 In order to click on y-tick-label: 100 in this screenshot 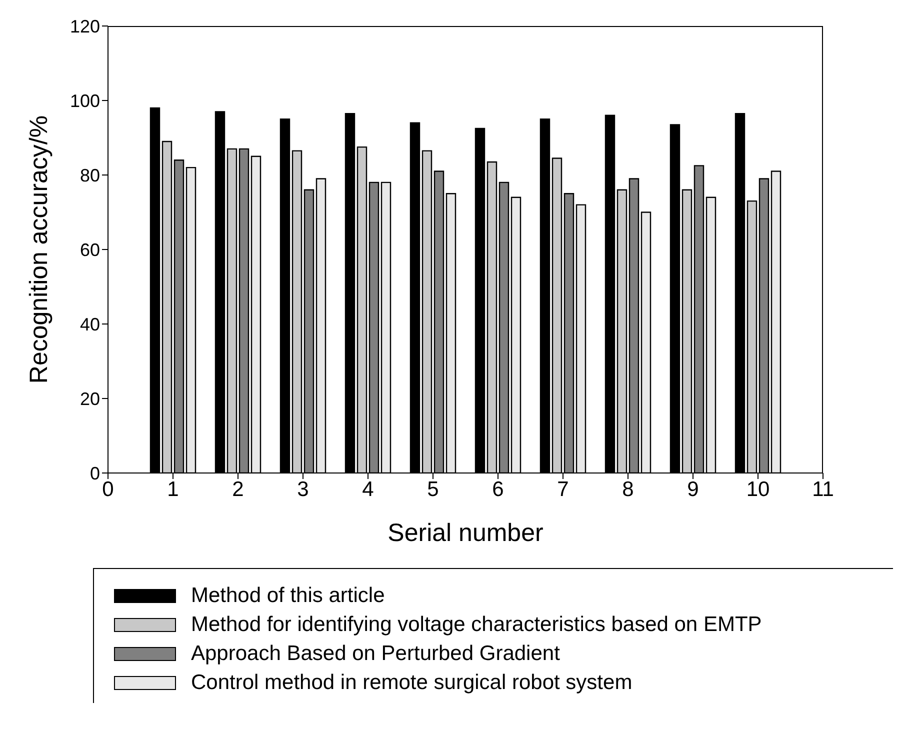, I will do `click(85, 100)`.